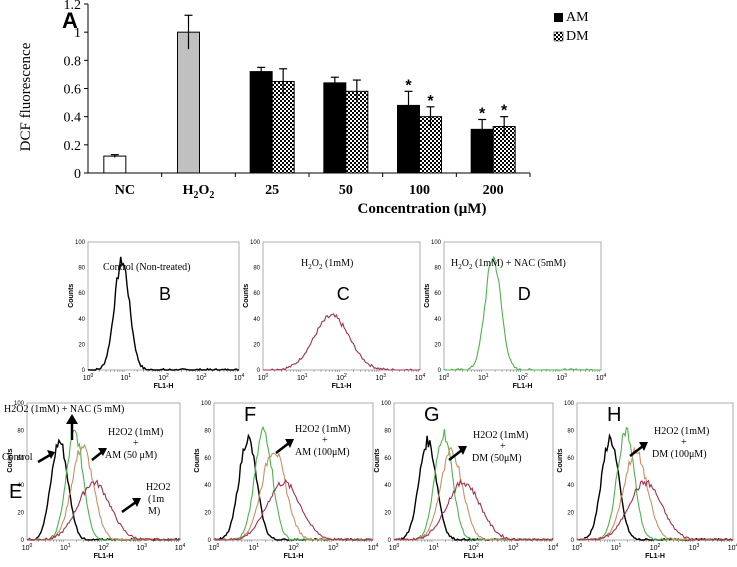  What do you see at coordinates (204, 190) in the screenshot?
I see `tick-label-part: O` at bounding box center [204, 190].